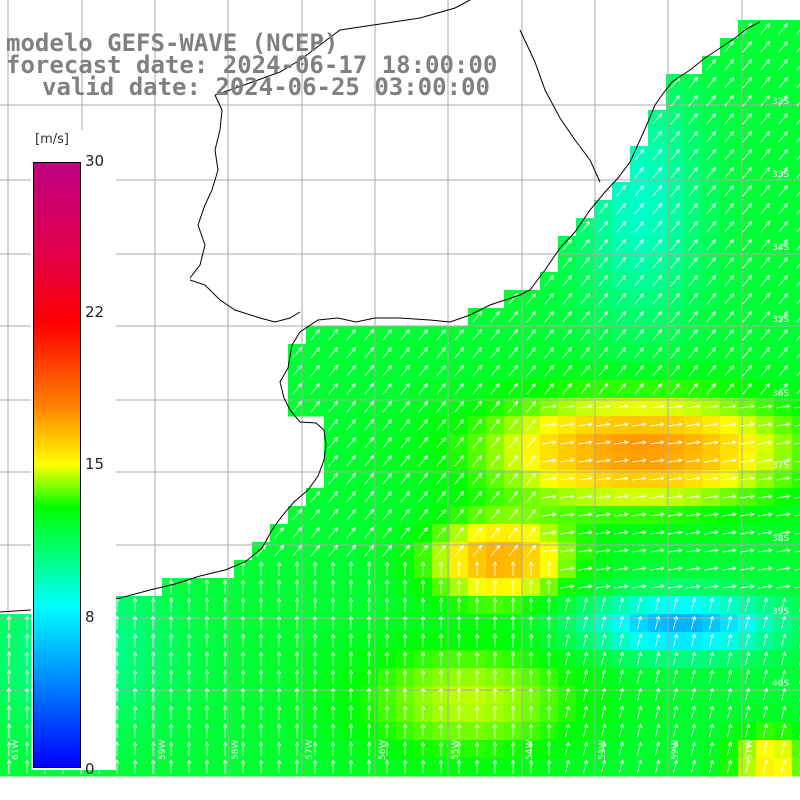 This screenshot has width=800, height=800. Describe the element at coordinates (780, 320) in the screenshot. I see `latitude-label: 35S` at that location.